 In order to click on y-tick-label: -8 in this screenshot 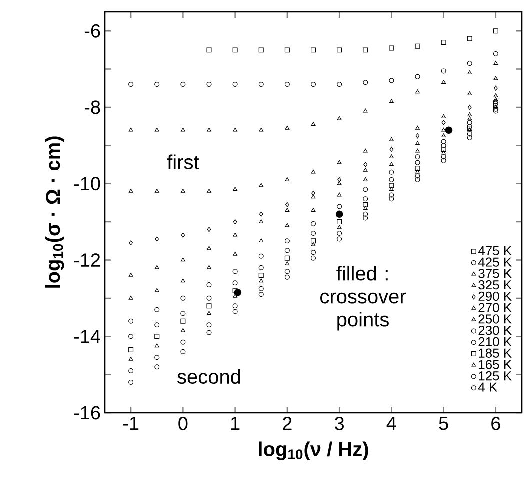, I will do `click(92, 107)`.